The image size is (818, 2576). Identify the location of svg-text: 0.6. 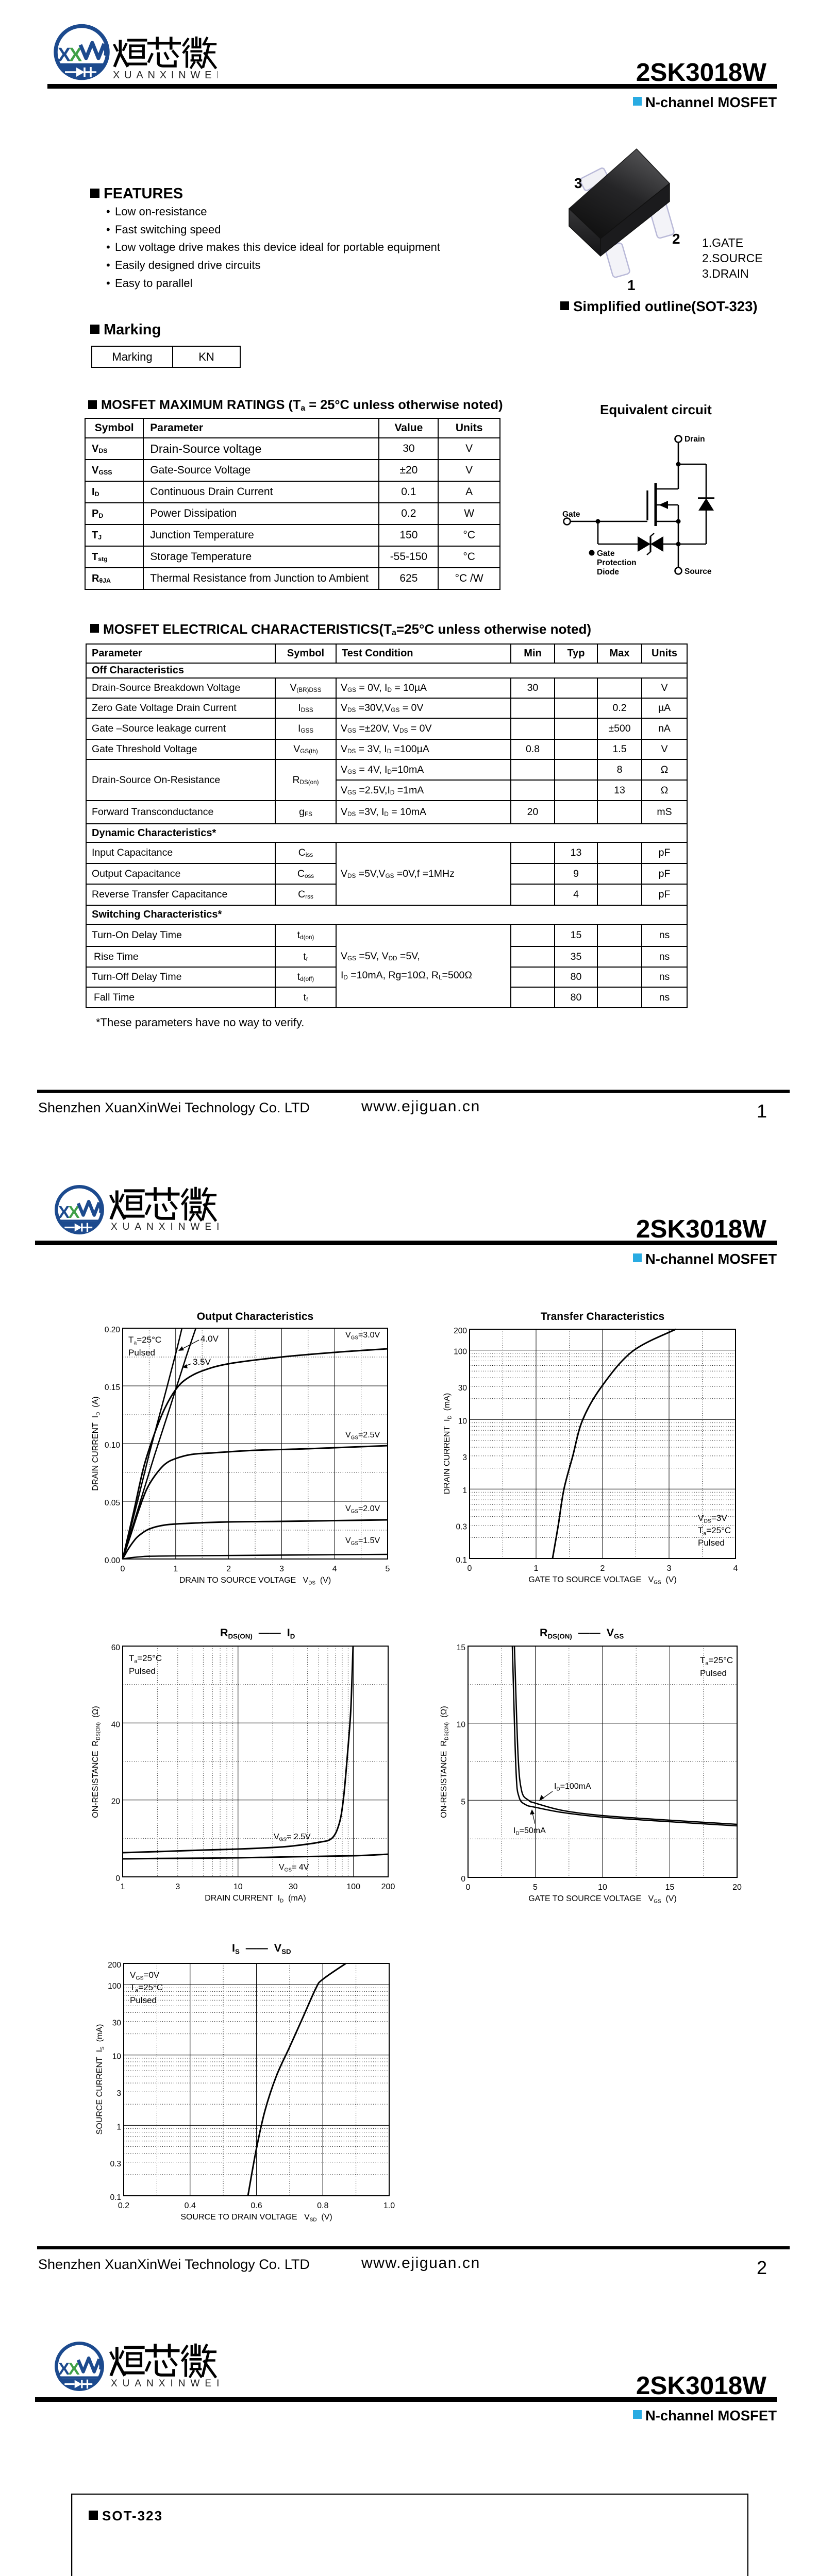
(256, 2205).